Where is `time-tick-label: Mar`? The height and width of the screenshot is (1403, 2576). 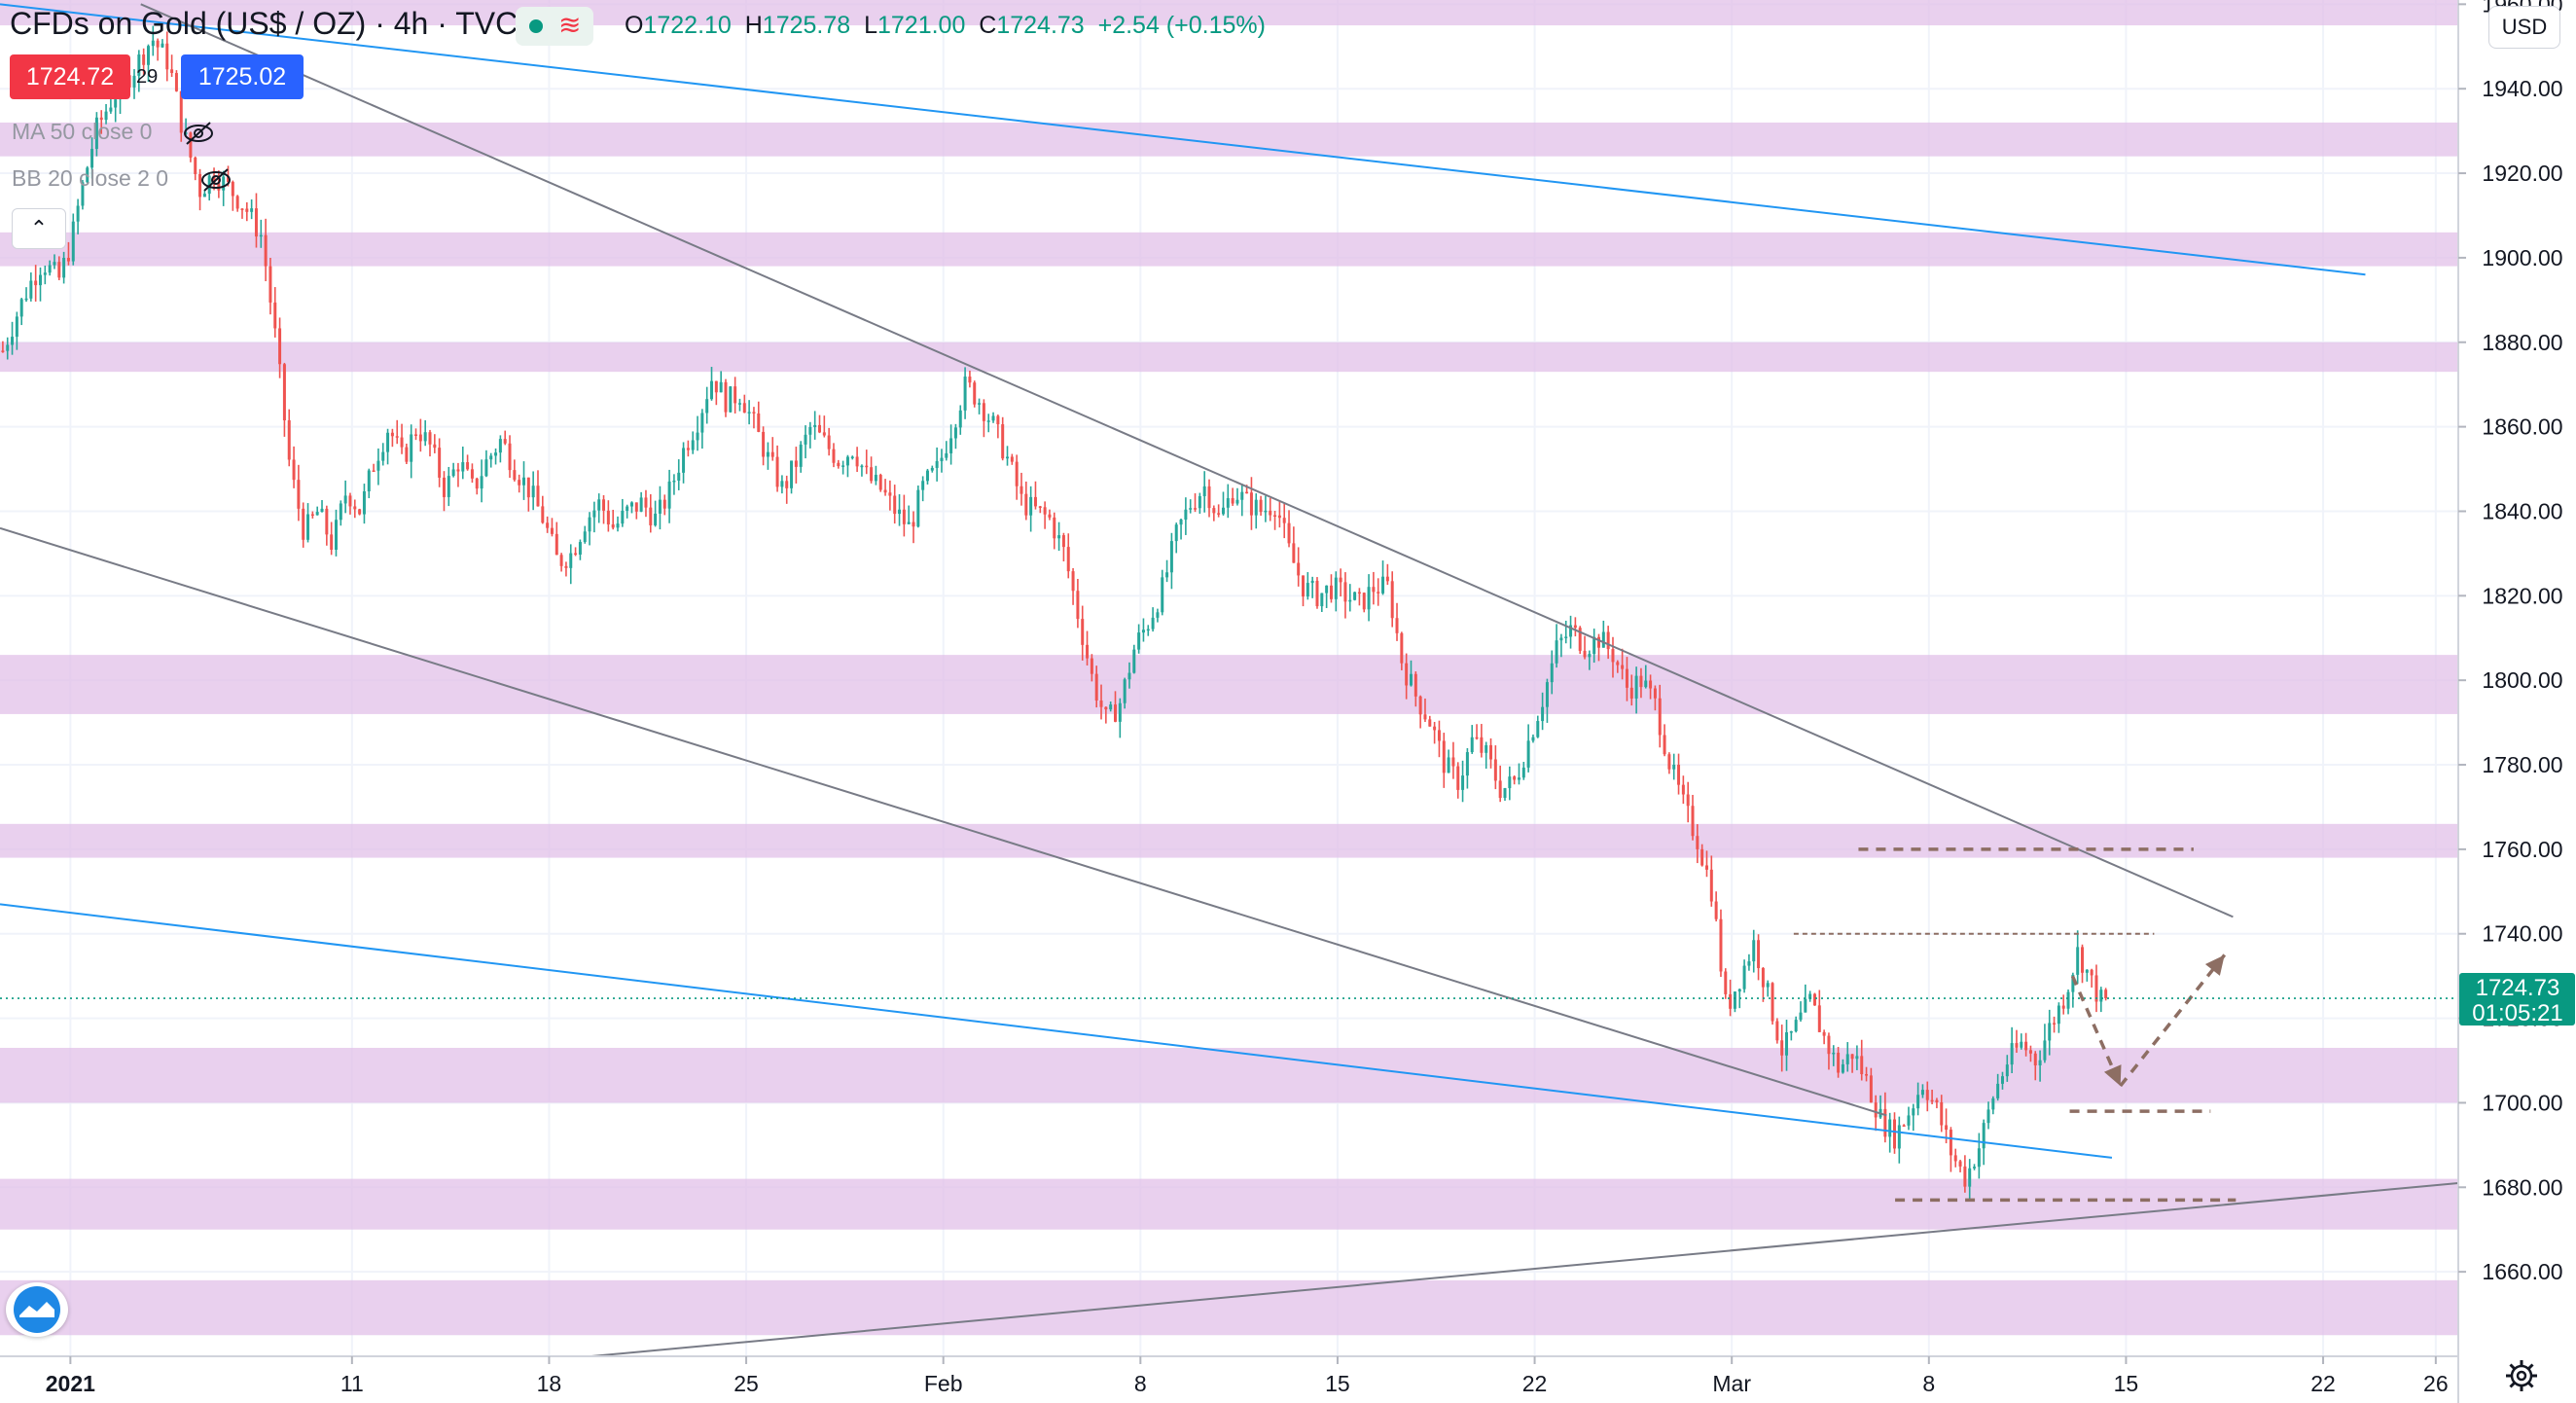
time-tick-label: Mar is located at coordinates (1731, 1383).